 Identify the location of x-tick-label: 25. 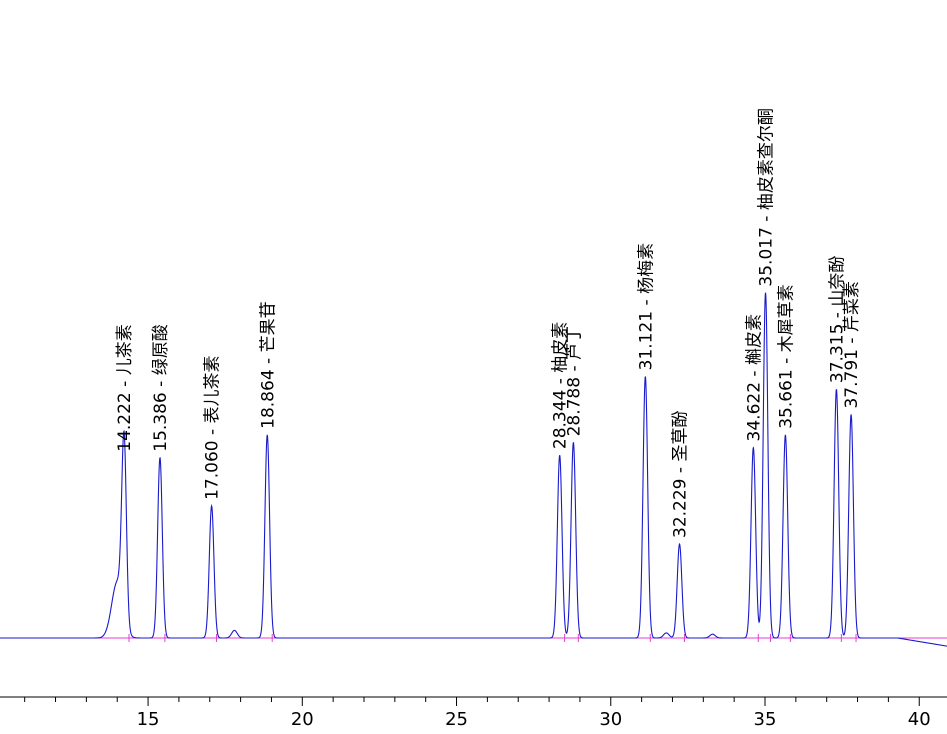
(456, 719).